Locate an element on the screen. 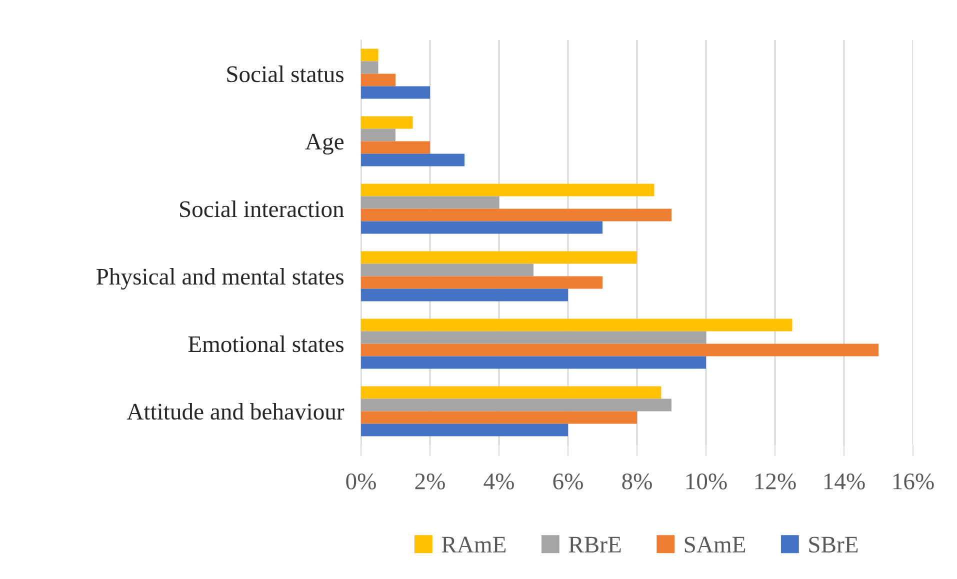 The image size is (957, 579). y-tick-label: Age is located at coordinates (324, 144).